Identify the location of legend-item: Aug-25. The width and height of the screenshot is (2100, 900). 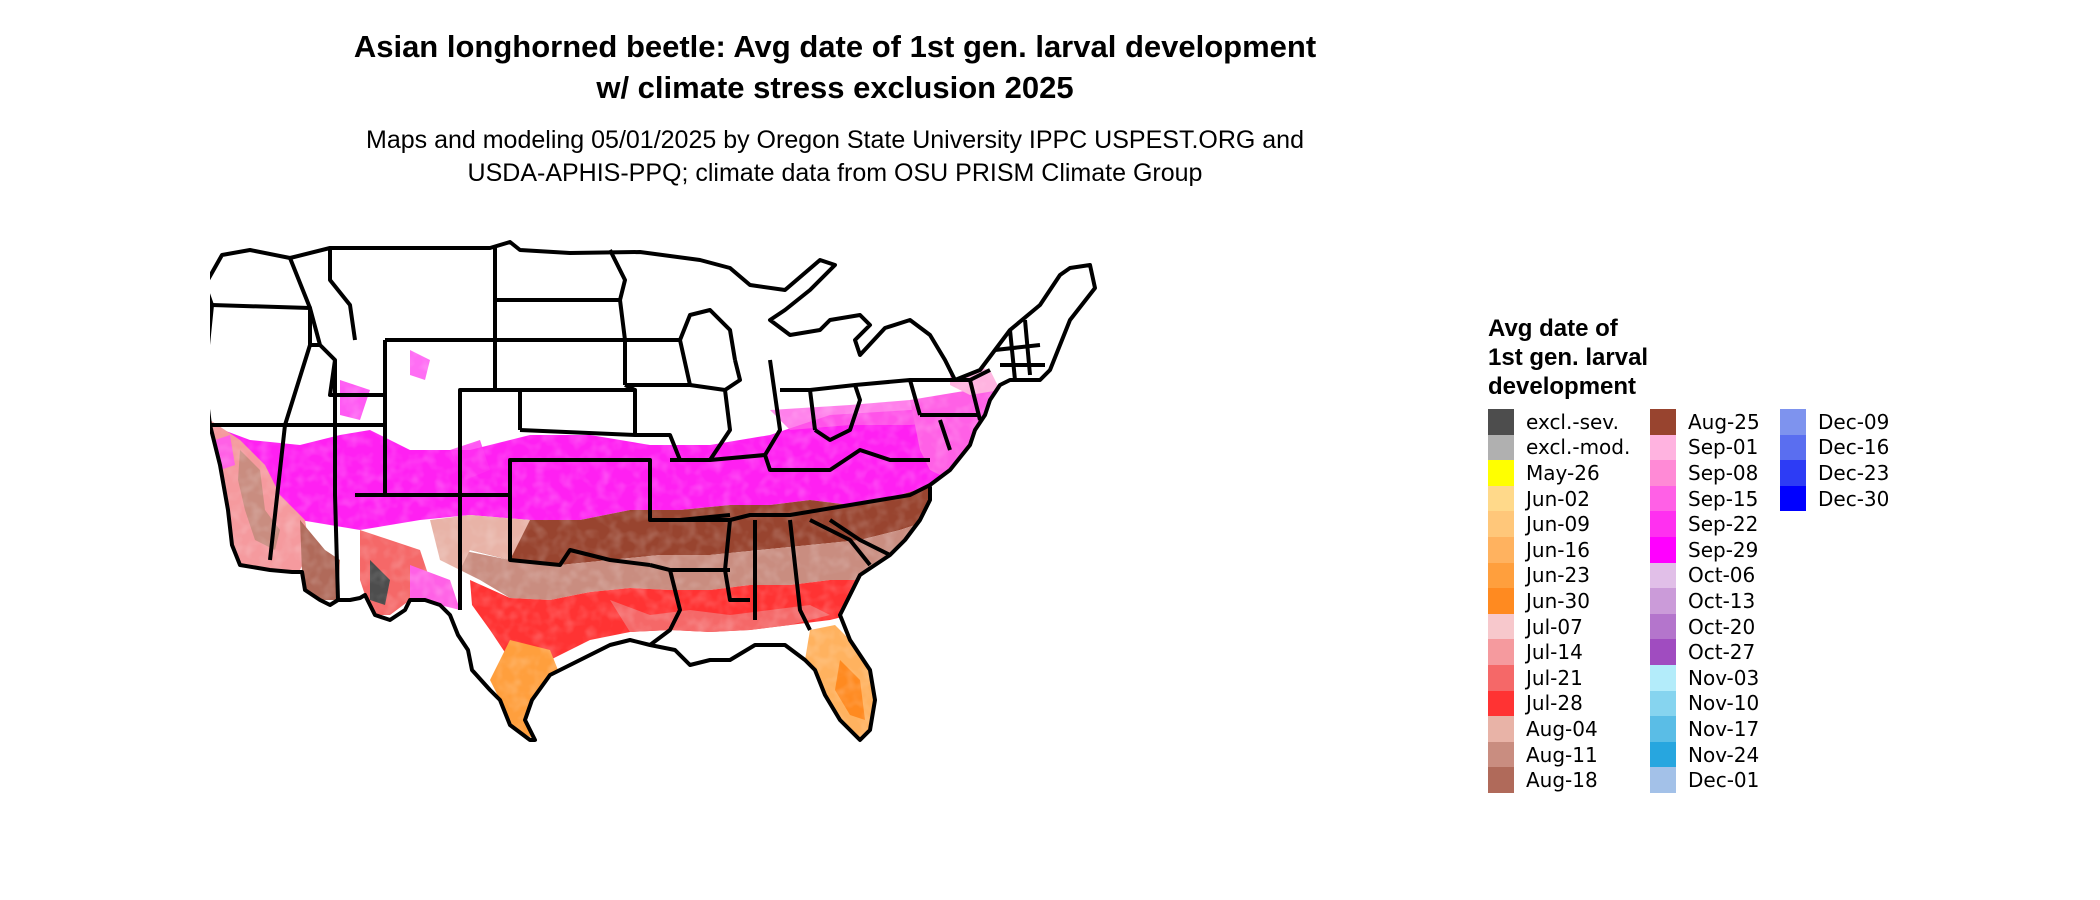
(1705, 422).